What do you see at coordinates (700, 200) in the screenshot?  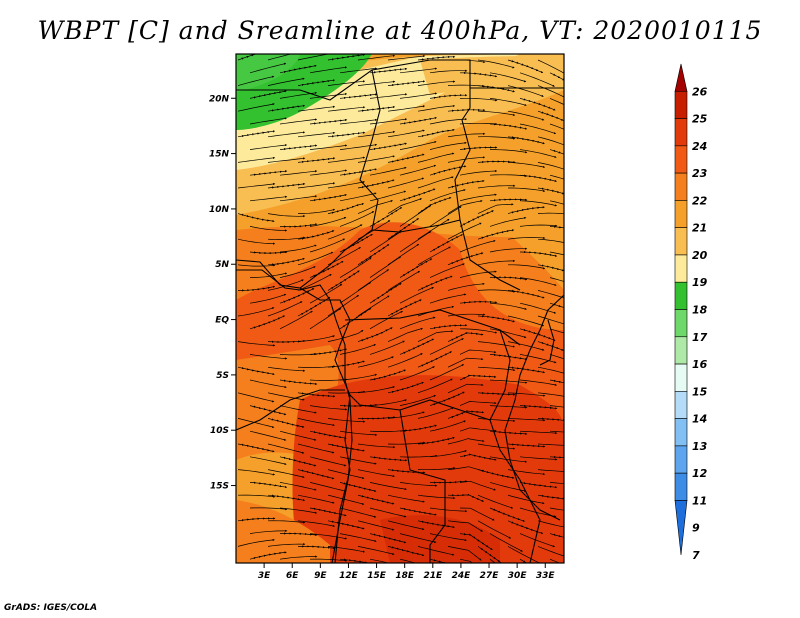 I see `colorbar-label: 22` at bounding box center [700, 200].